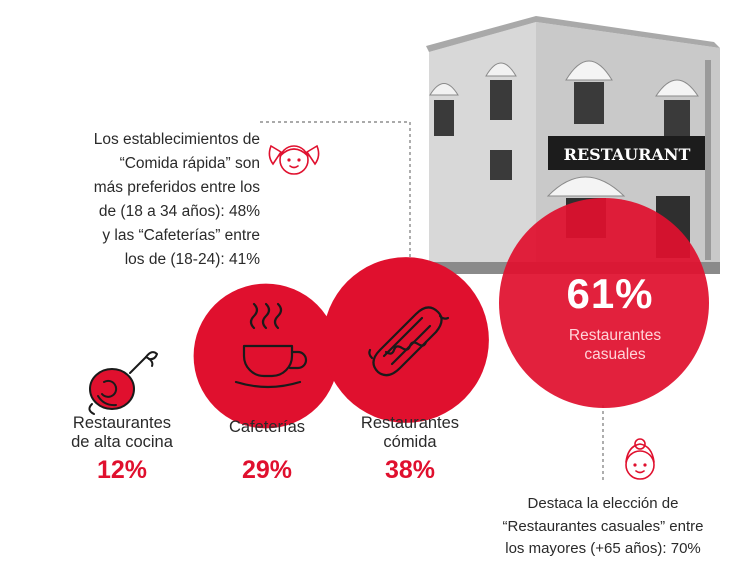  What do you see at coordinates (176, 187) in the screenshot?
I see `annotation-line: más preferidos entre los` at bounding box center [176, 187].